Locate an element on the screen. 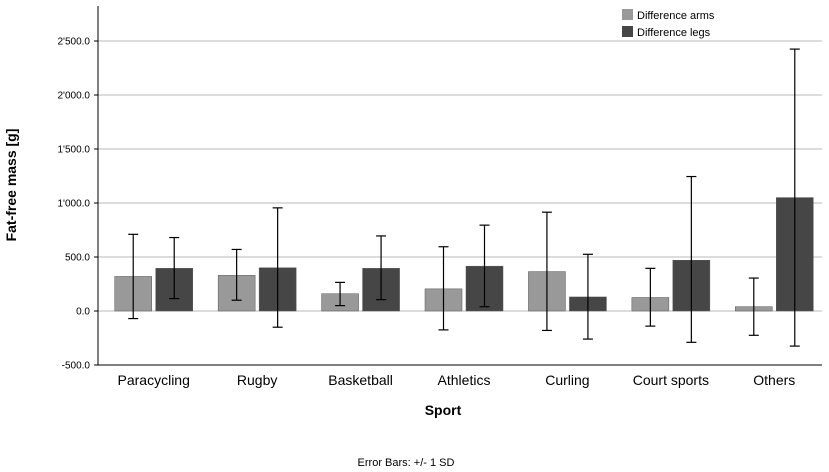 This screenshot has width=829, height=472. y-tick-label: -500.0 is located at coordinates (76, 366).